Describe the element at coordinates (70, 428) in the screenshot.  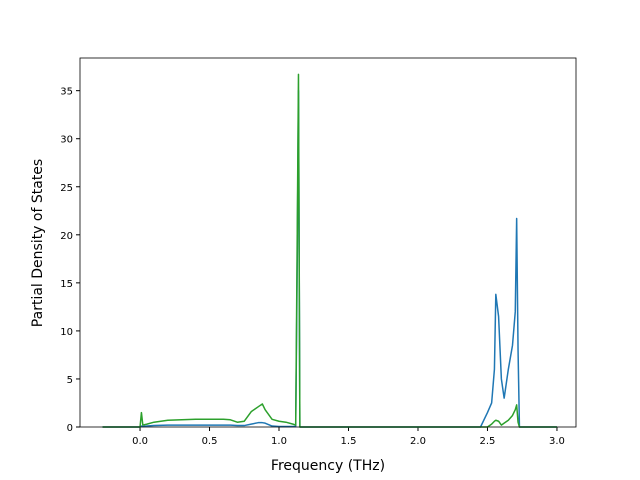
I see `y-tick-label: 0` at that location.